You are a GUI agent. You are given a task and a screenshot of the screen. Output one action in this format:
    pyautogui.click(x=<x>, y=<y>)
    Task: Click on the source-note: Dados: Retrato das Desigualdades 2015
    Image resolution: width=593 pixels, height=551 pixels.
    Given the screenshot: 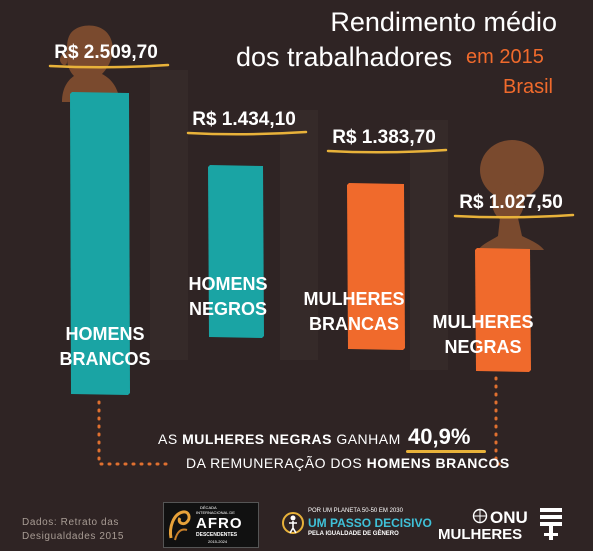 What is the action you would take?
    pyautogui.click(x=73, y=530)
    